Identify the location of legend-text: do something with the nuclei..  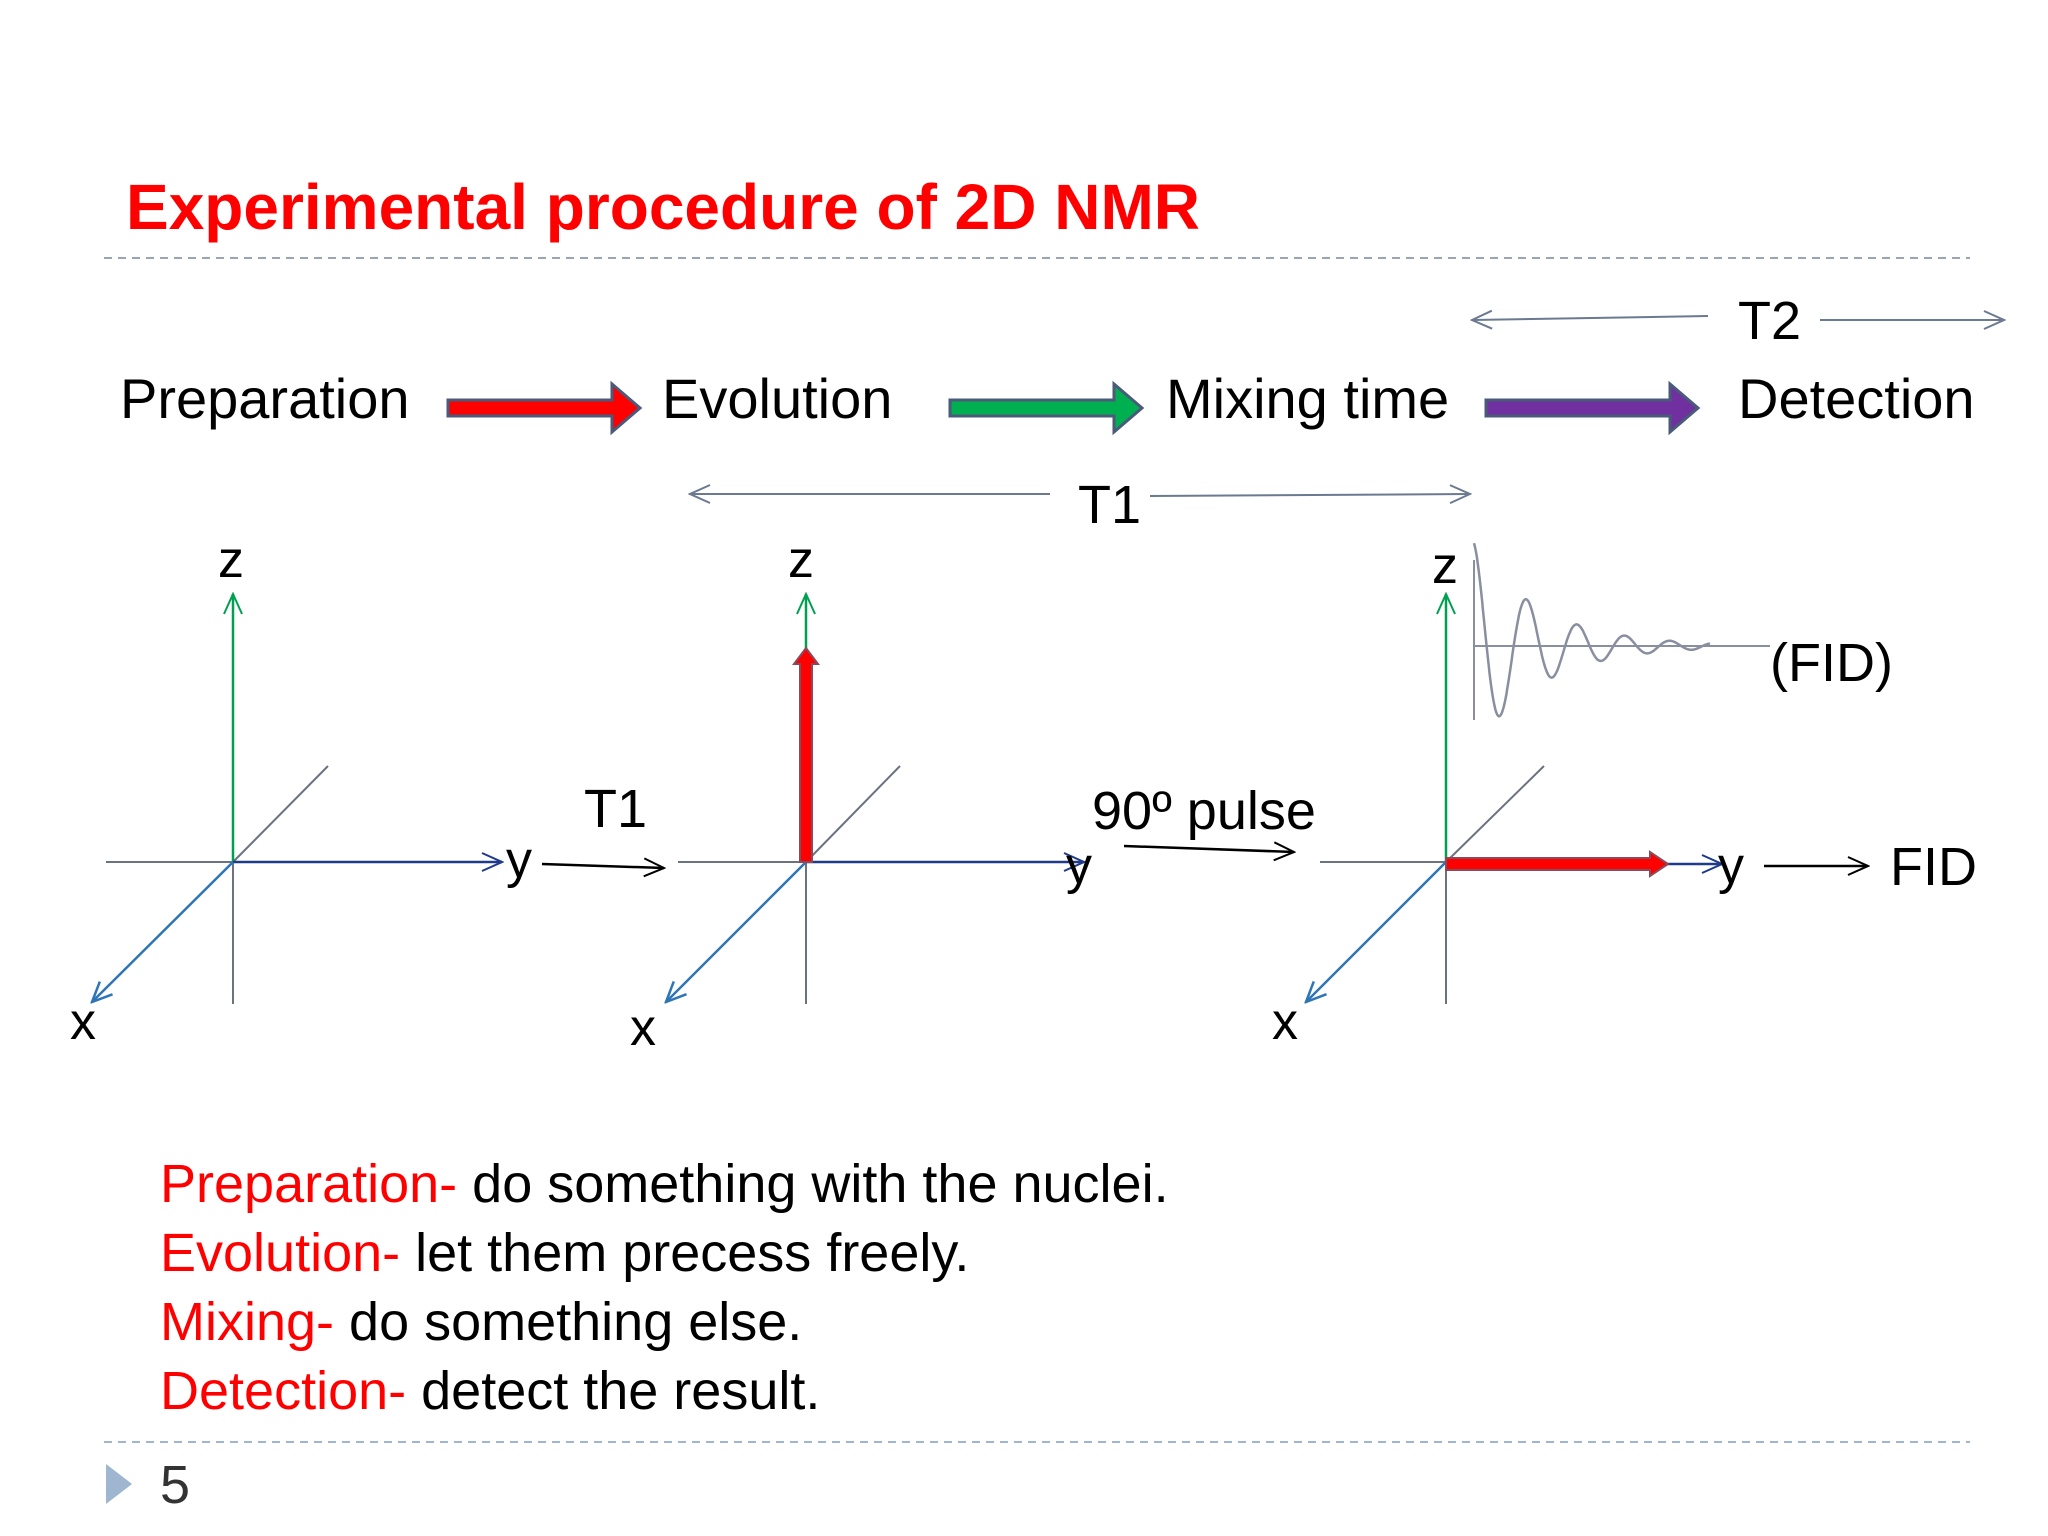
(813, 1184).